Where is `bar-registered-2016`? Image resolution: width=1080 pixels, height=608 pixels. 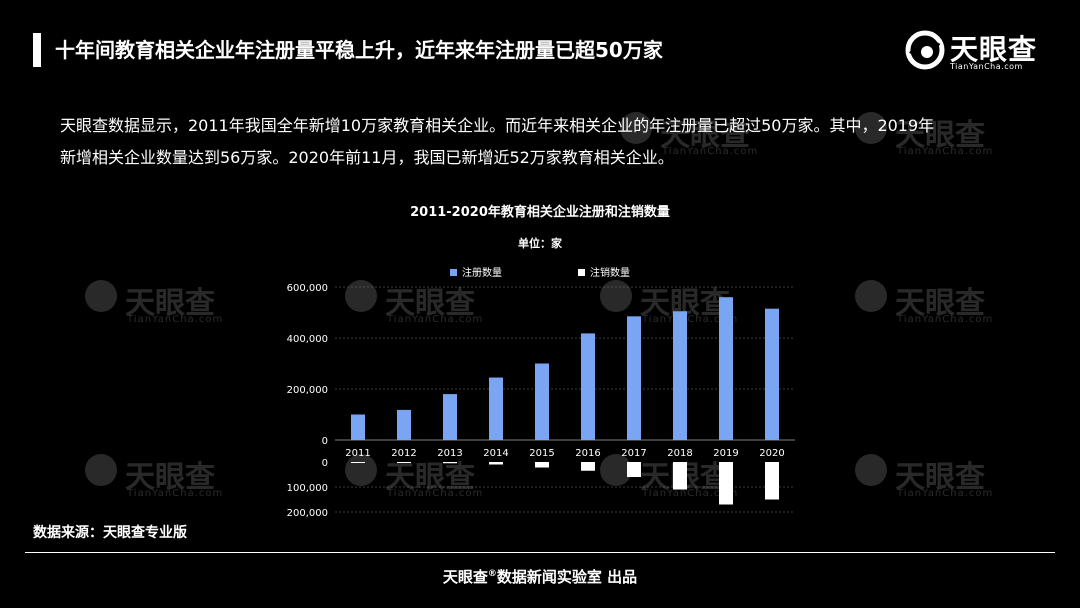 bar-registered-2016 is located at coordinates (588, 386).